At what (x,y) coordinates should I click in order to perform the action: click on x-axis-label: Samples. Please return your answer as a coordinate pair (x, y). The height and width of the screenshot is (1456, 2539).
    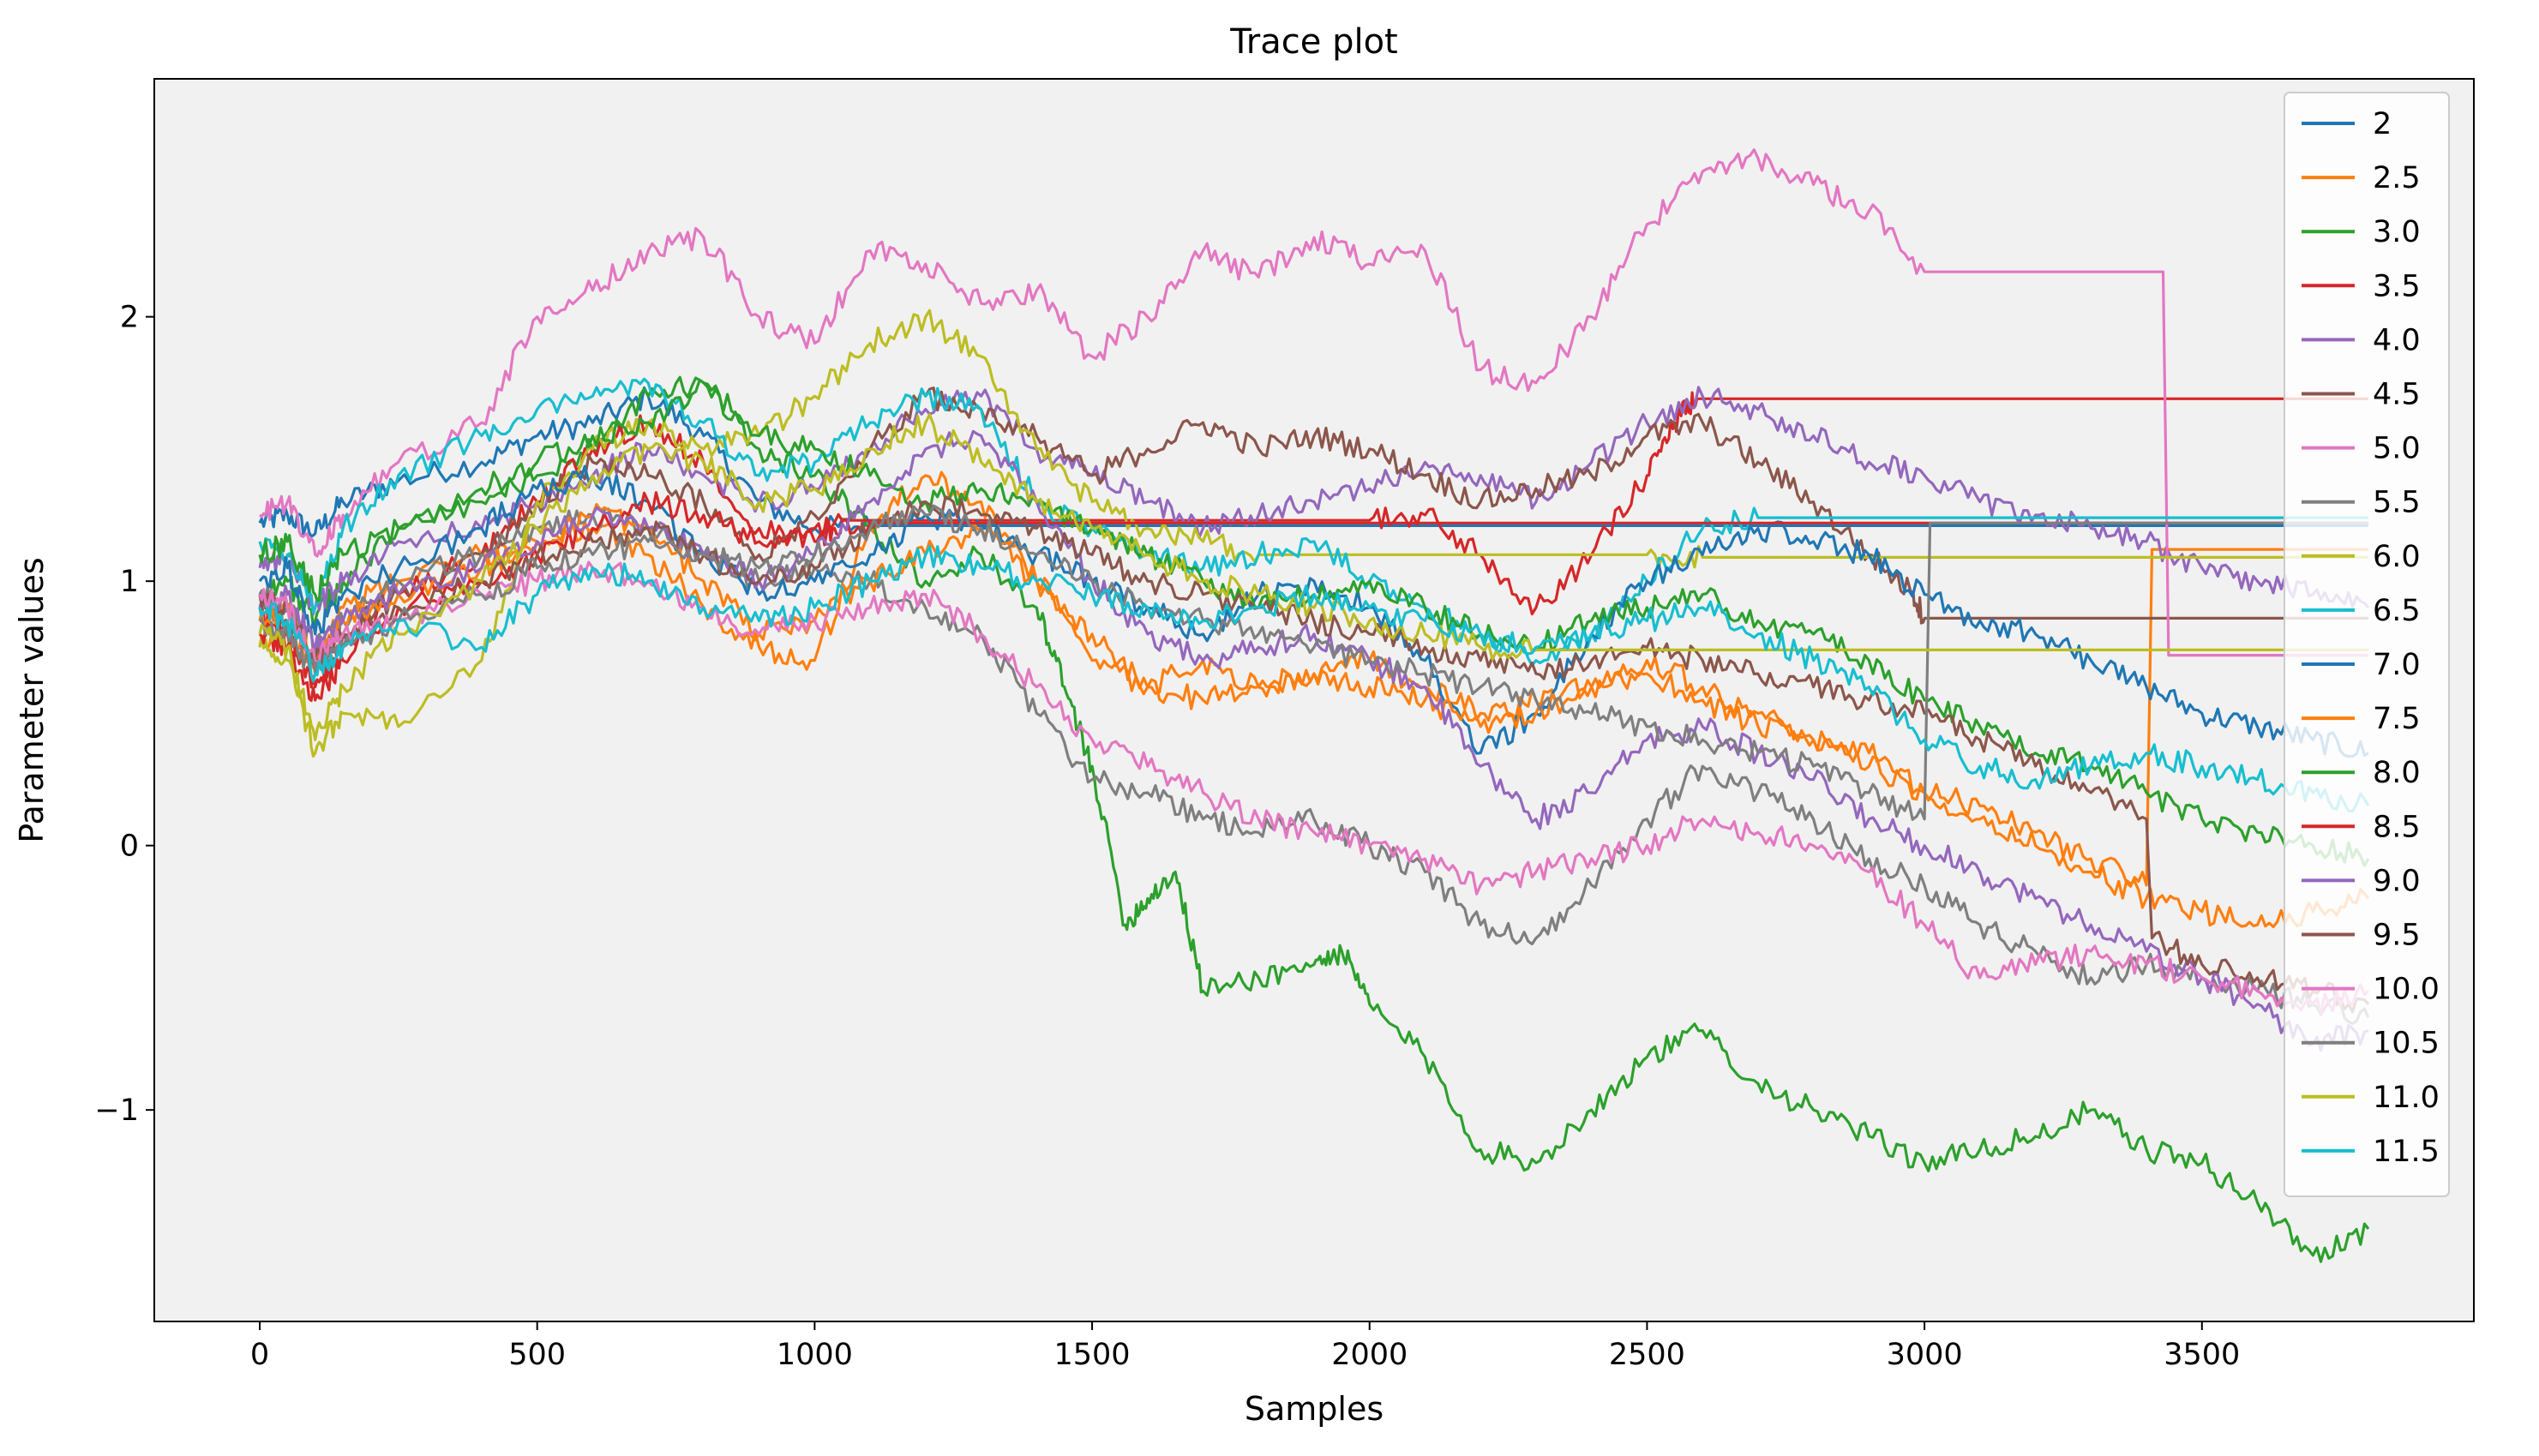
    Looking at the image, I should click on (1314, 1409).